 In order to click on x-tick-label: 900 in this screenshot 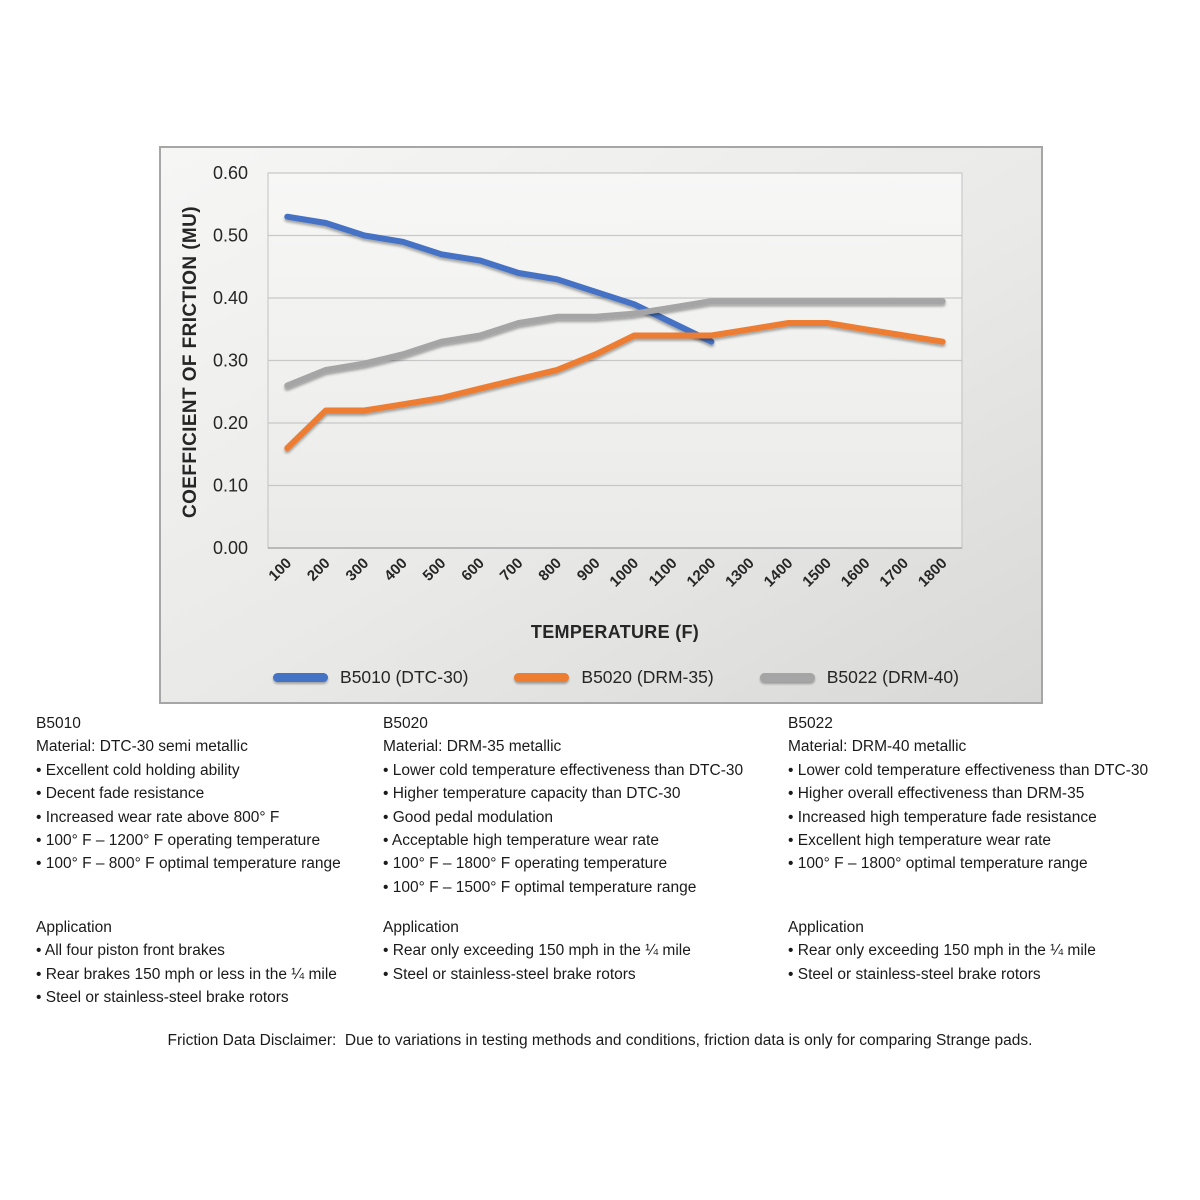, I will do `click(589, 570)`.